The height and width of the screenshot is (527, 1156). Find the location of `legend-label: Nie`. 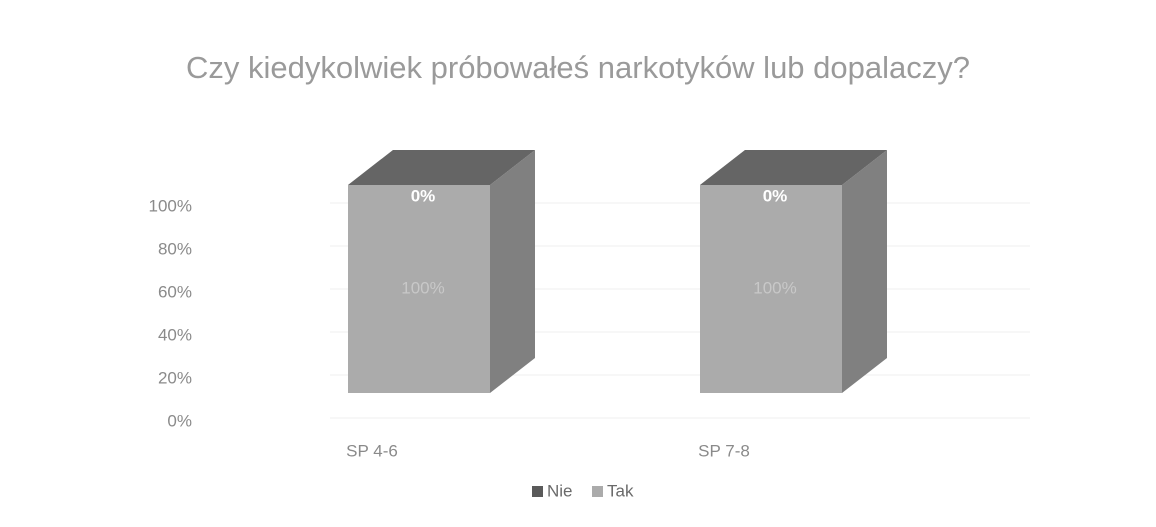

legend-label: Nie is located at coordinates (560, 490).